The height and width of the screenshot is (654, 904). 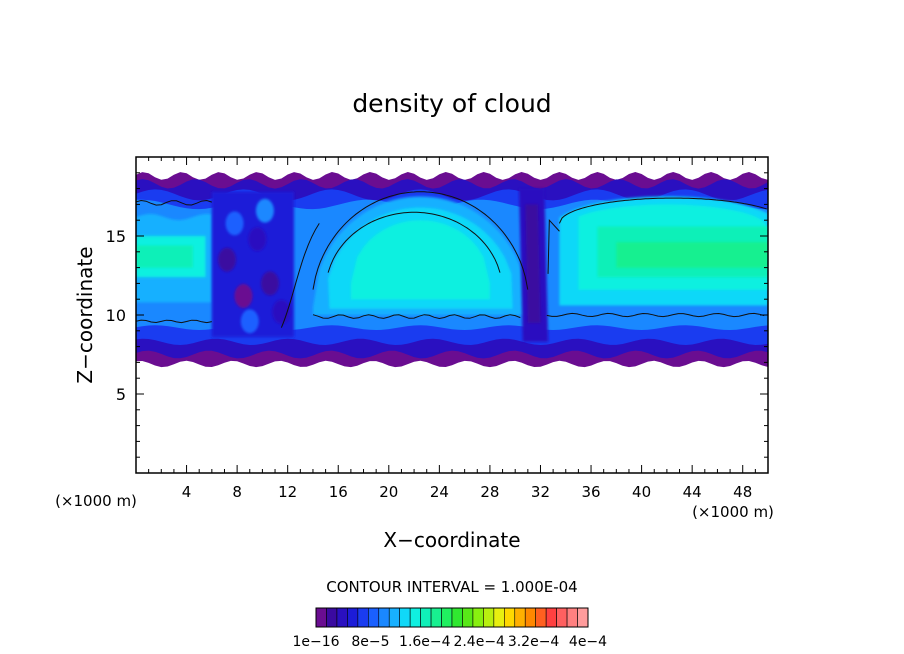 What do you see at coordinates (590, 492) in the screenshot?
I see `x-tick-label: 36` at bounding box center [590, 492].